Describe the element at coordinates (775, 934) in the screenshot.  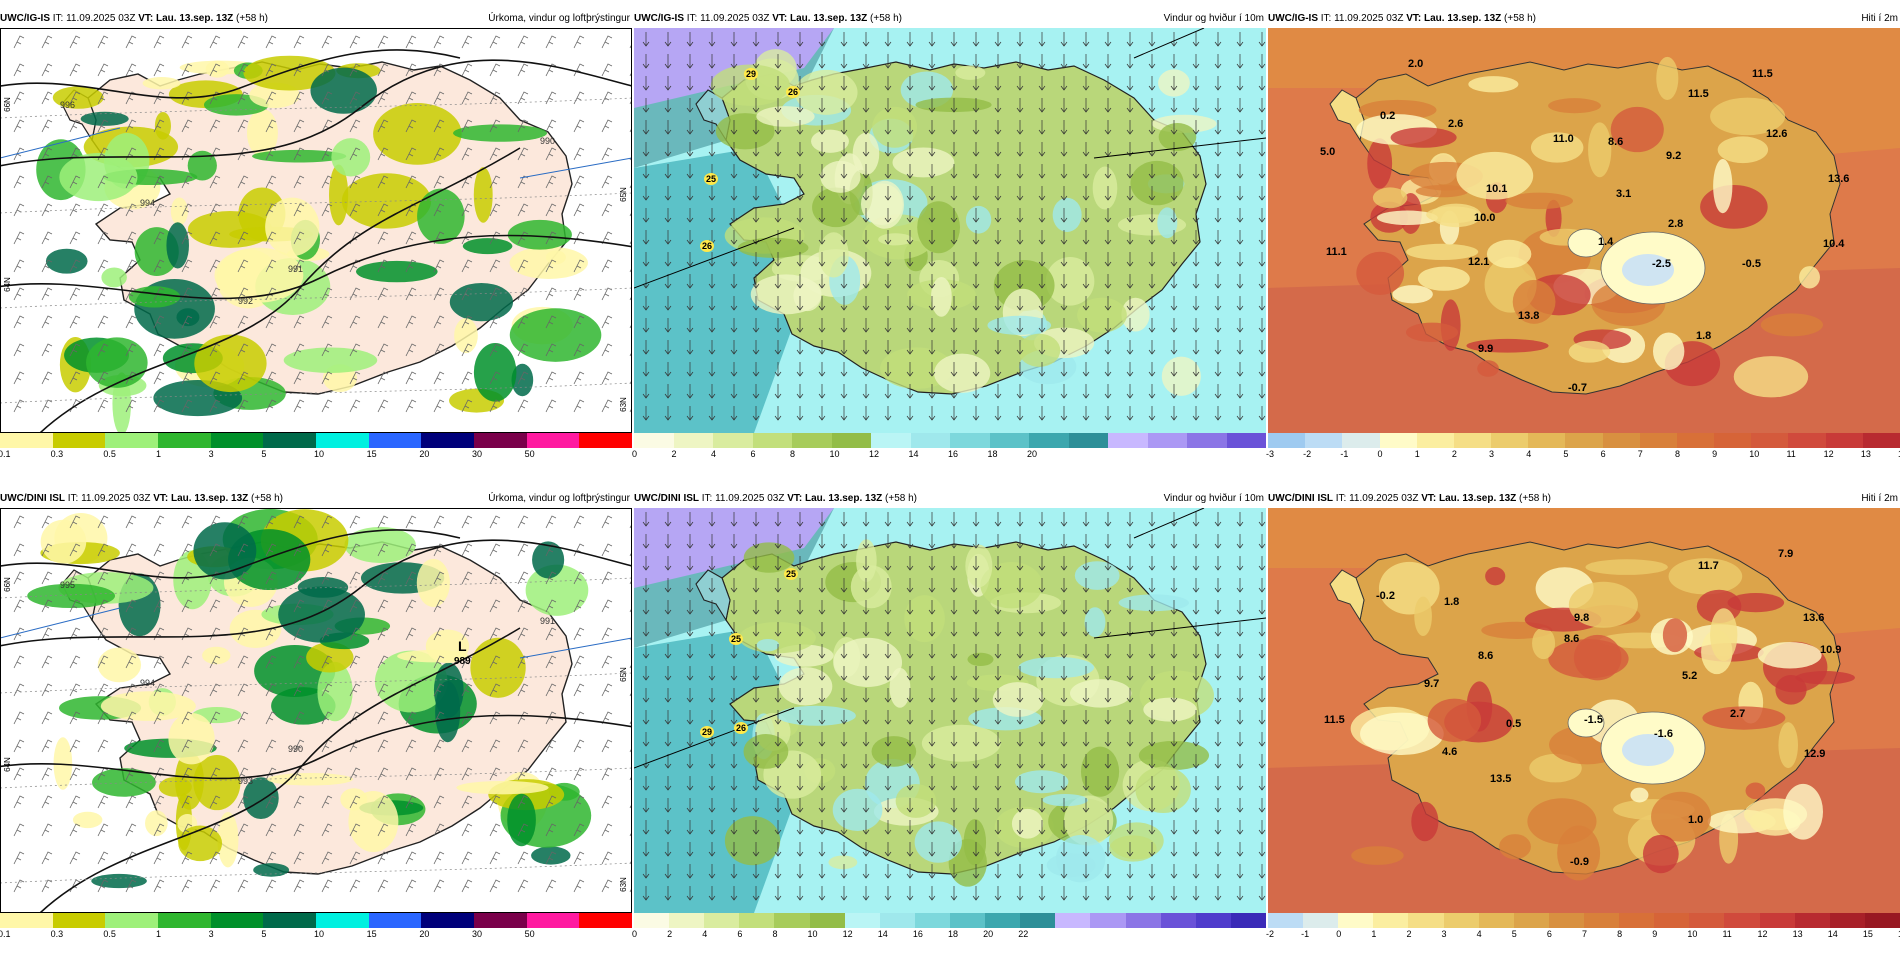
I see `colorbar-tick-label: 8` at that location.